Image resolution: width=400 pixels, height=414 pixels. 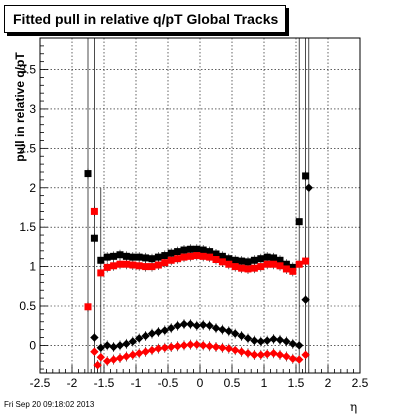 I want to click on x-tick-label: -2.5, so click(x=40, y=383).